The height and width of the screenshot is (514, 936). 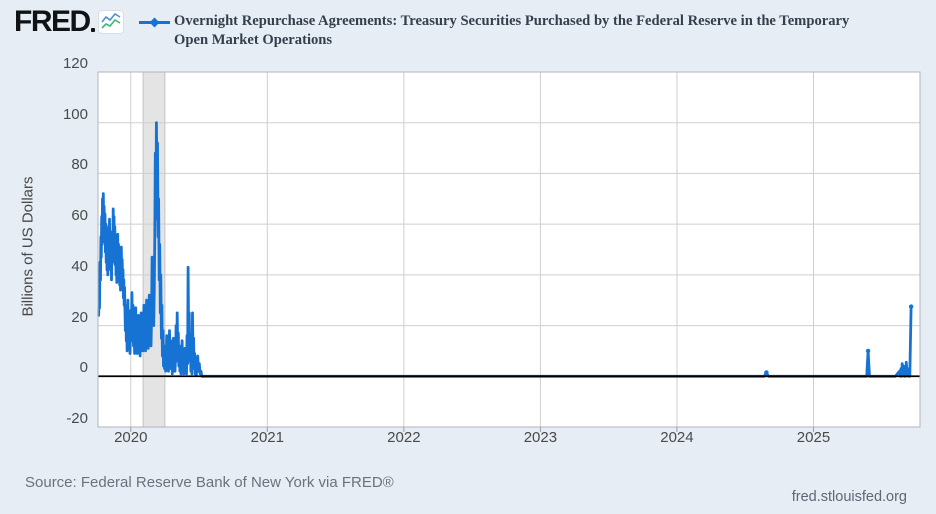 I want to click on x-tick-label: 2020, so click(x=131, y=437).